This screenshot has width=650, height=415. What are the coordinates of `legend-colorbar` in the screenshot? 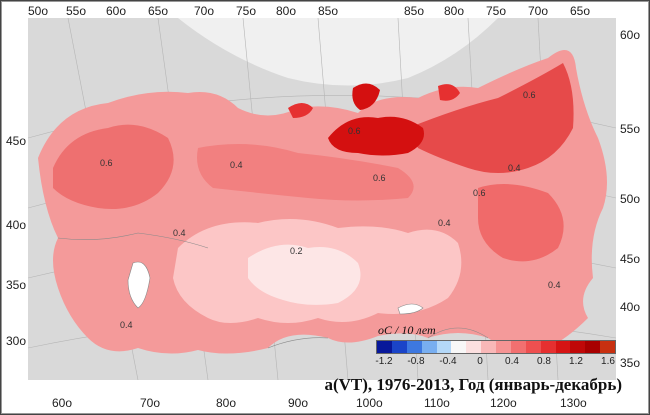 It's located at (496, 347).